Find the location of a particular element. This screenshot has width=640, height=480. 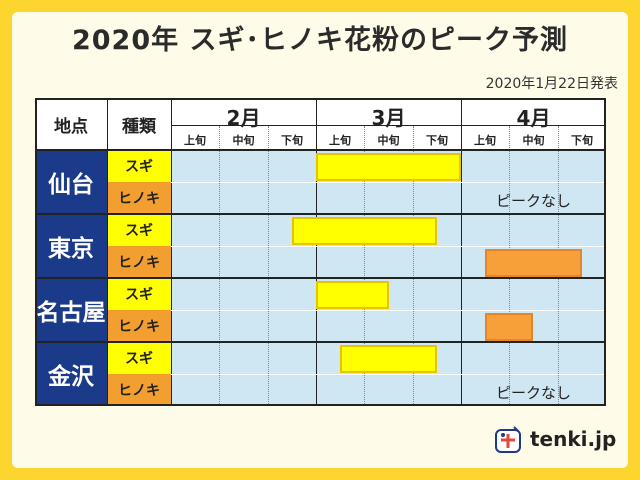

announcement-date: 2020年1月22日発表 is located at coordinates (551, 84).